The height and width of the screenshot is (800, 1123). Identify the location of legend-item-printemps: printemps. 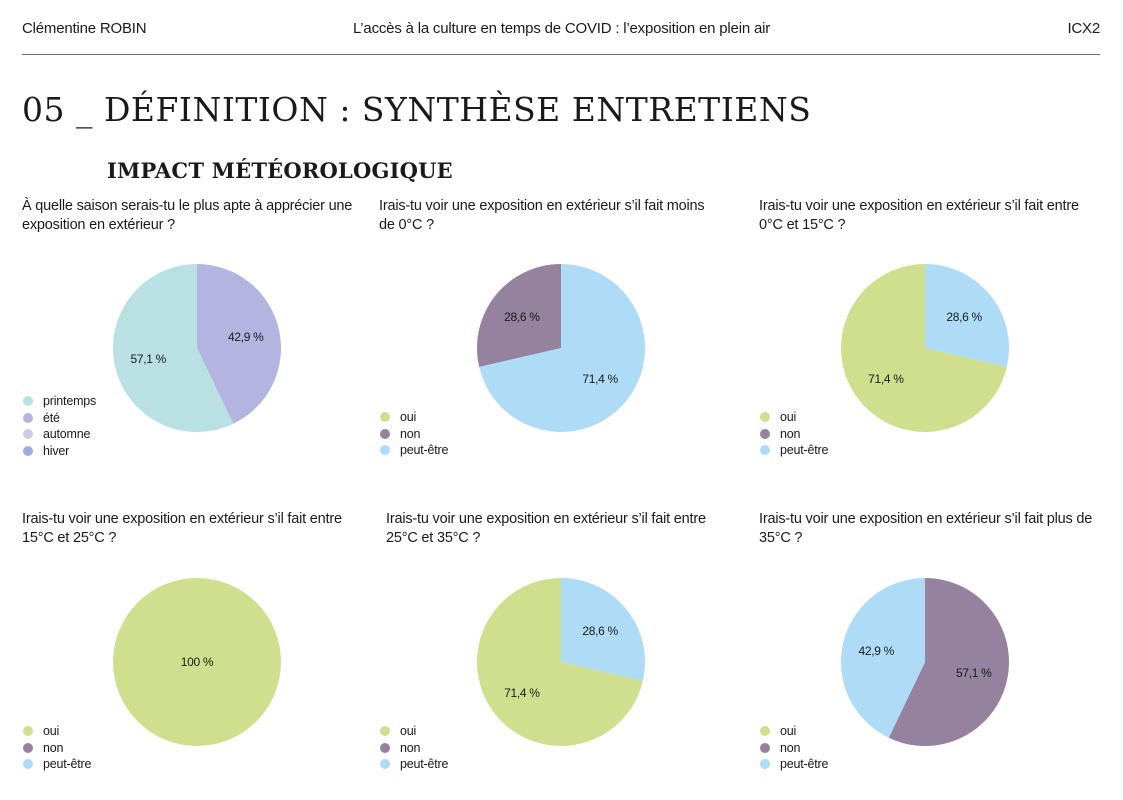
(59, 401).